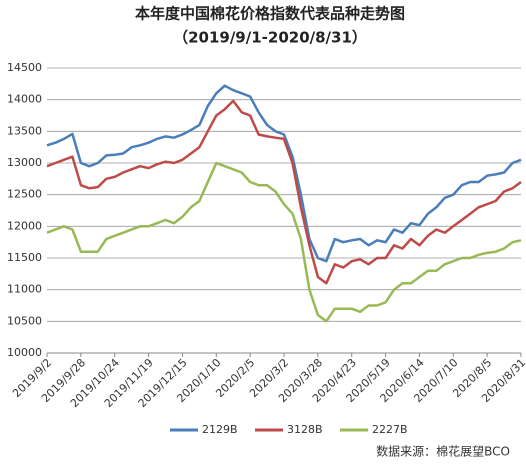 This screenshot has width=526, height=469. I want to click on y-tick-label: 13000, so click(24, 162).